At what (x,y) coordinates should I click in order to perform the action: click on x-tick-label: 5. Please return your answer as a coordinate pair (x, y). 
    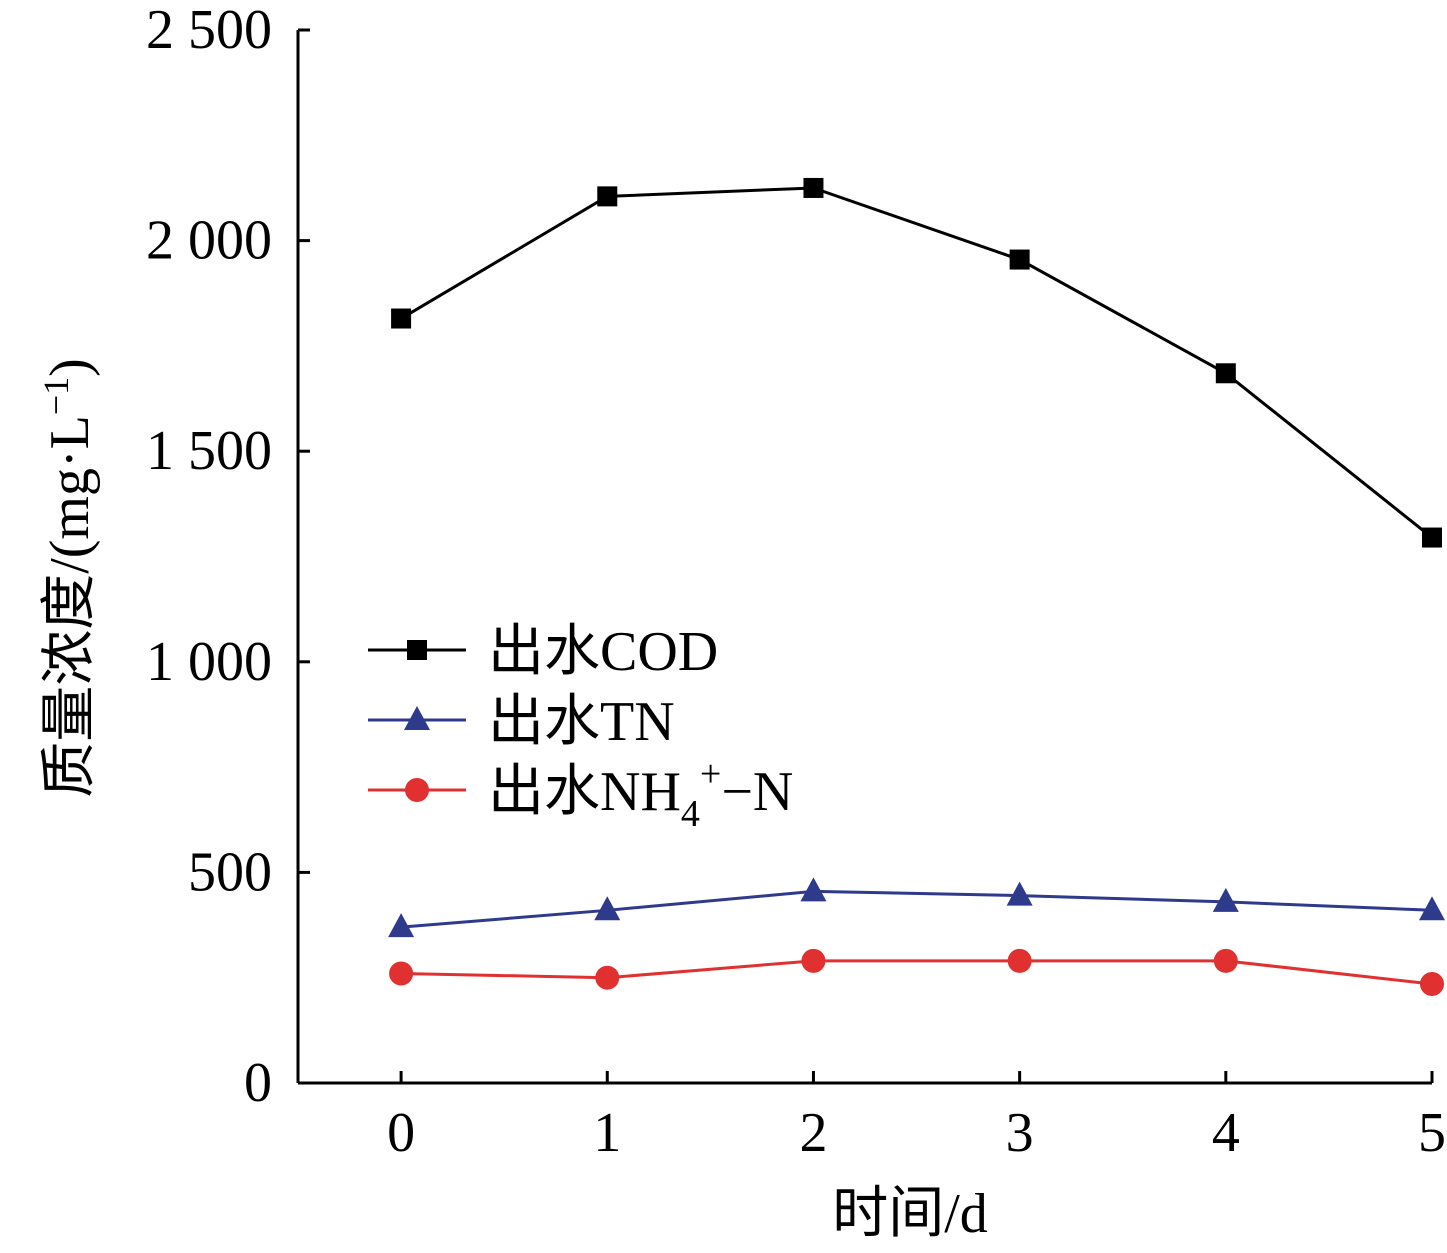
    Looking at the image, I should click on (1432, 1133).